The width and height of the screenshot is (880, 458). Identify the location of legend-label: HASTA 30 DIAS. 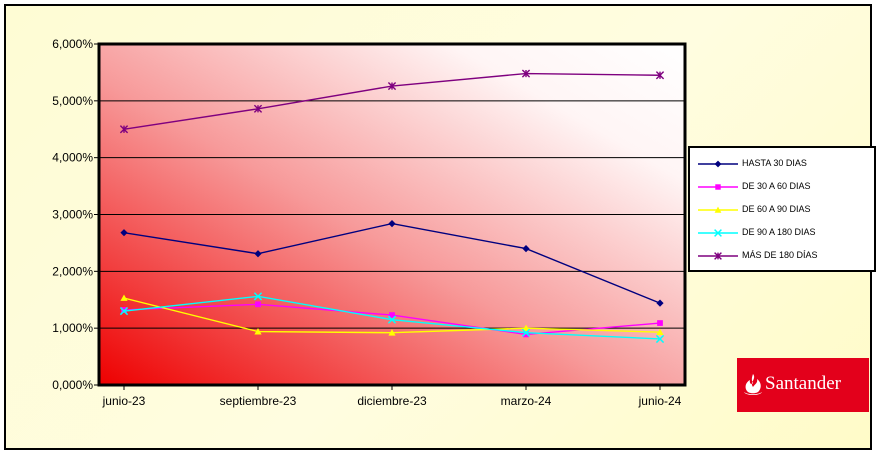
(774, 163).